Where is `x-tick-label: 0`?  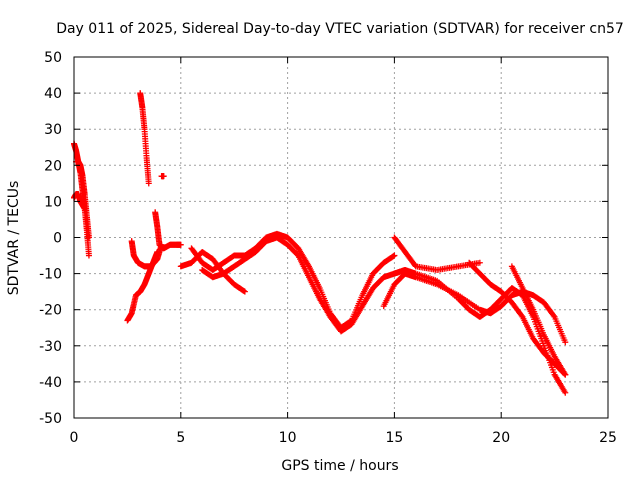 x-tick-label: 0 is located at coordinates (74, 438).